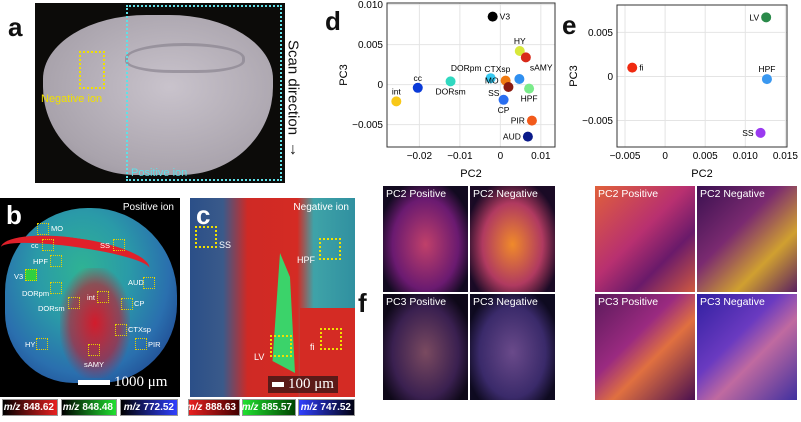 This screenshot has height=422, width=801. What do you see at coordinates (95, 323) in the screenshot?
I see `fiber-tract-center` at bounding box center [95, 323].